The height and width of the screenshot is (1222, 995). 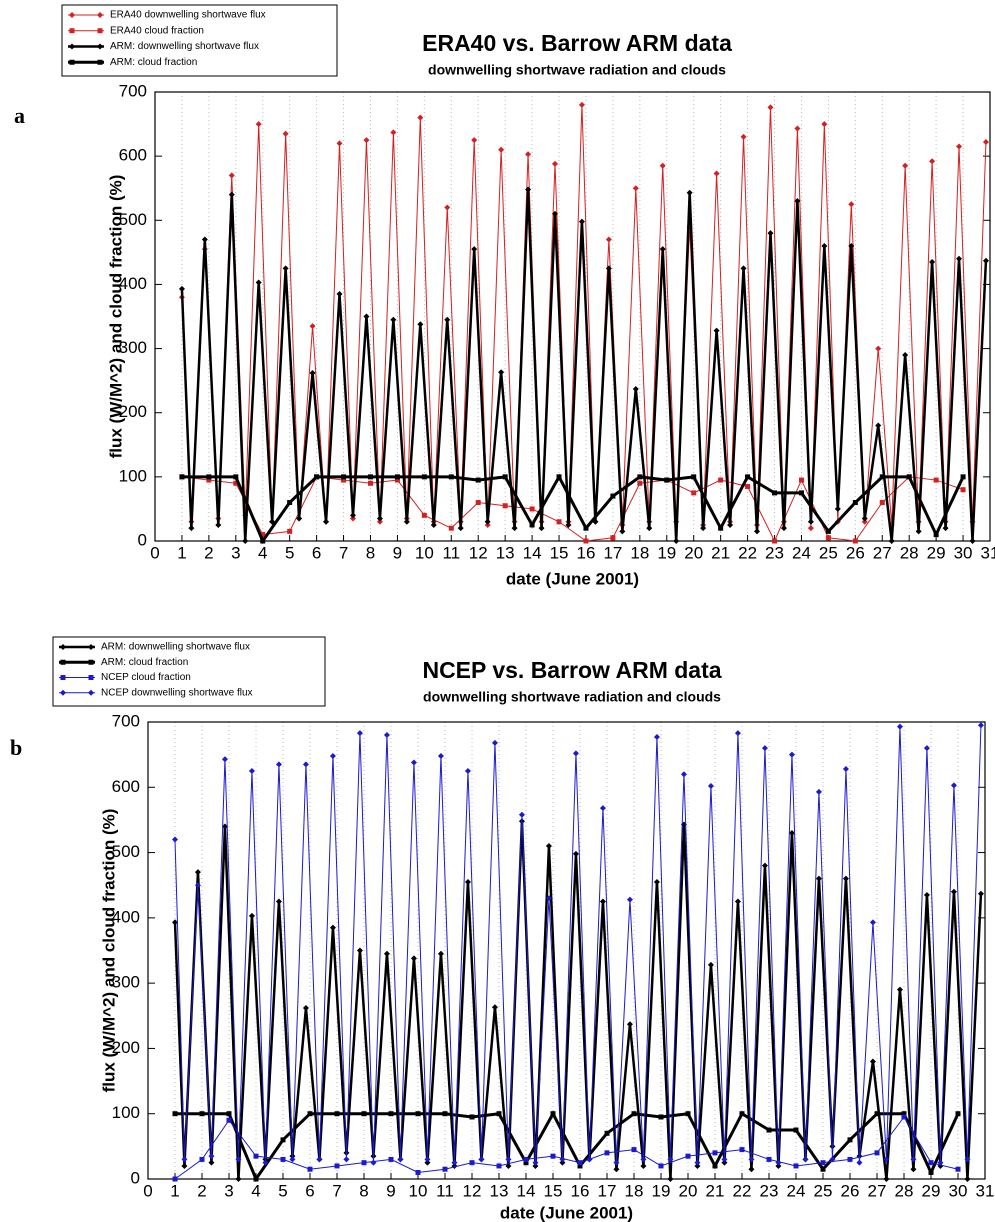 What do you see at coordinates (126, 982) in the screenshot?
I see `y-tick-label: 300` at bounding box center [126, 982].